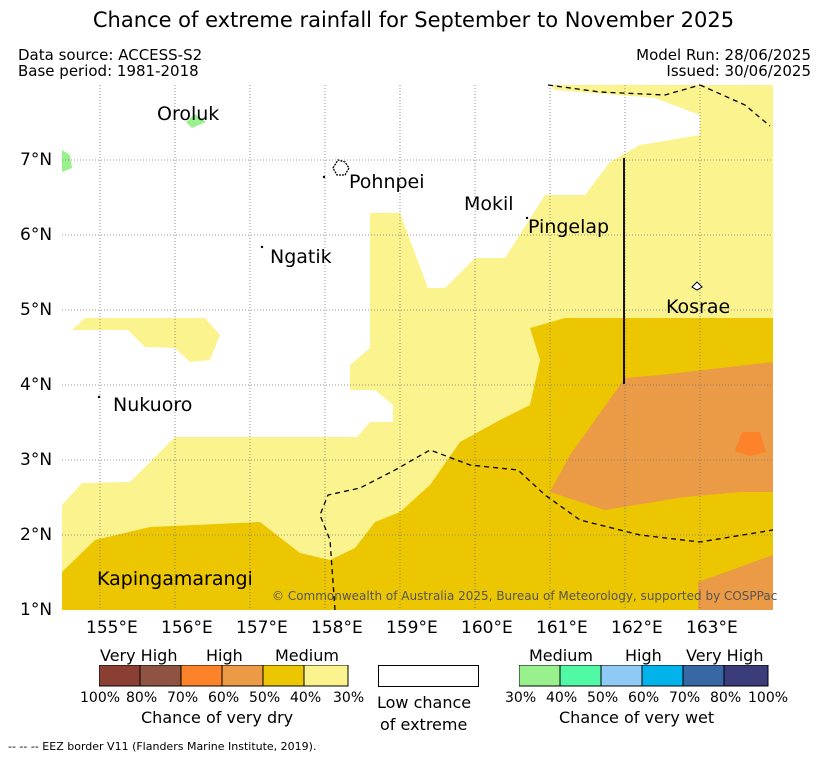 The height and width of the screenshot is (758, 827). I want to click on legend-wet-tick: 40%, so click(562, 698).